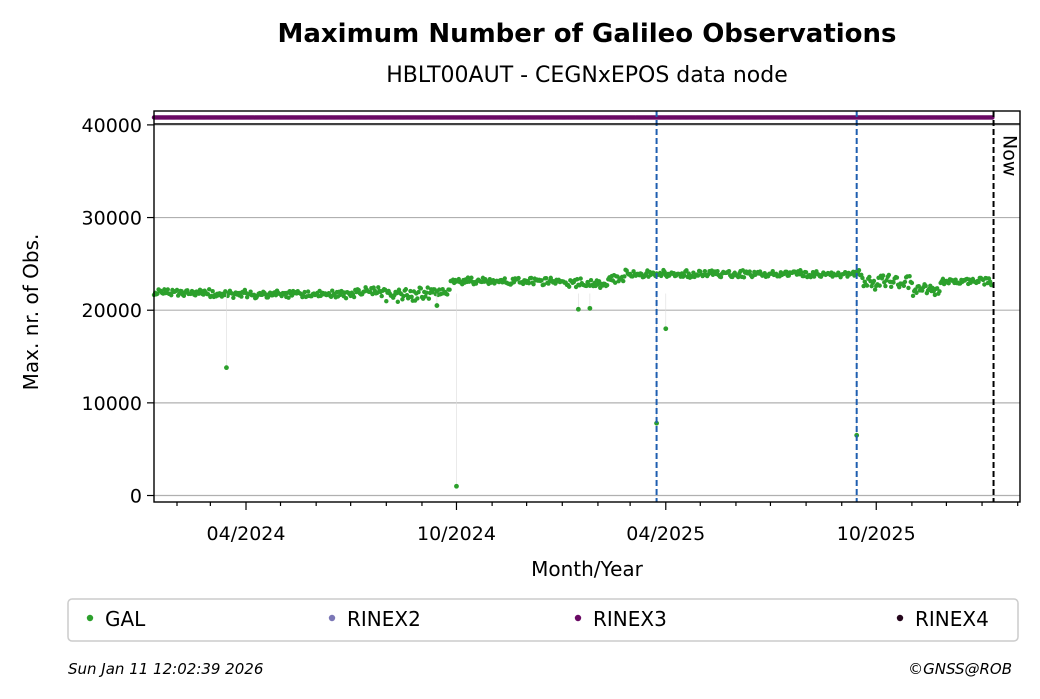  I want to click on legend-label-rinex2: RINEX2, so click(384, 619).